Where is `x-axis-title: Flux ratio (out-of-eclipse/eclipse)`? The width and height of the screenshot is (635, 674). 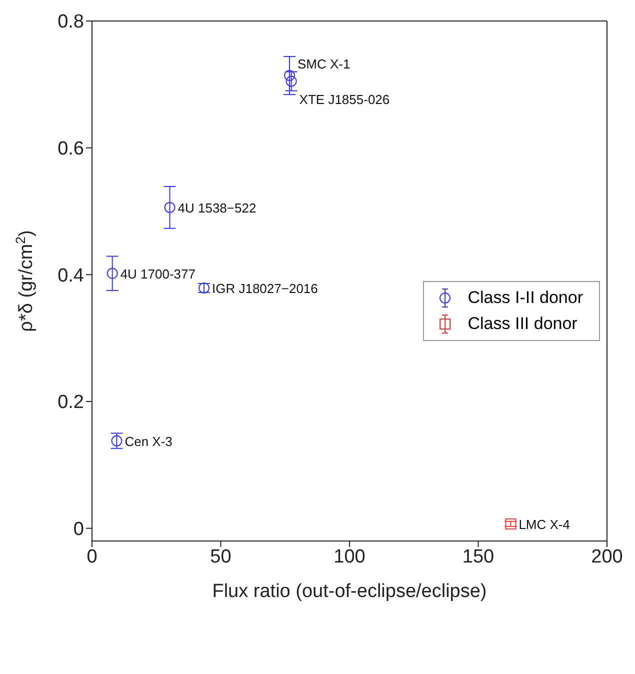 x-axis-title: Flux ratio (out-of-eclipse/eclipse) is located at coordinates (349, 591).